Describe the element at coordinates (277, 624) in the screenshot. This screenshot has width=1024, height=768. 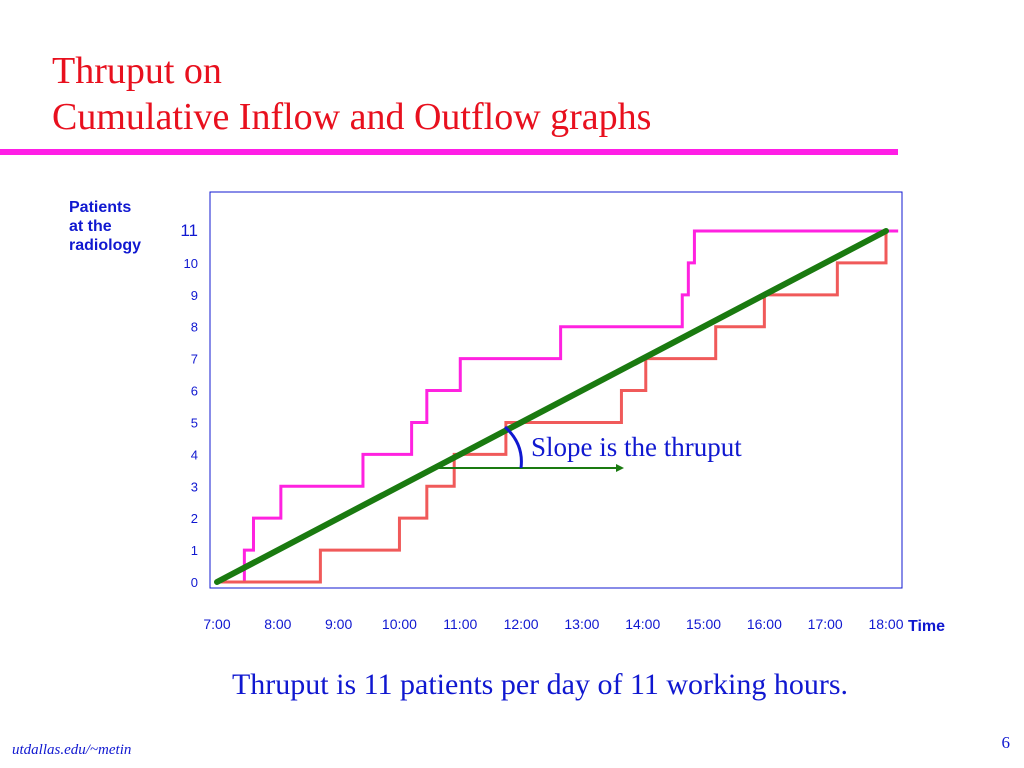
I see `x-tick-label: 8:00` at that location.